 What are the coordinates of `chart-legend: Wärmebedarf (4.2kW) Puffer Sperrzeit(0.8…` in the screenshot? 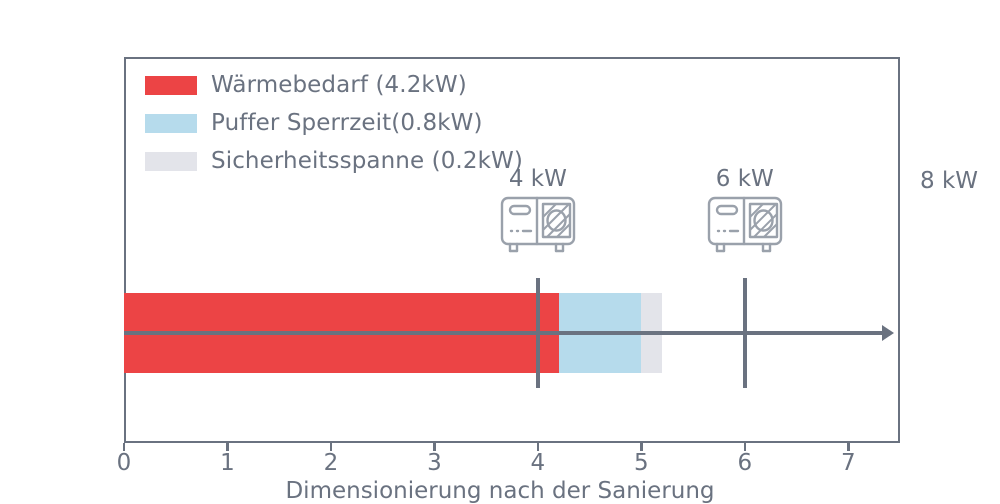 It's located at (345, 123).